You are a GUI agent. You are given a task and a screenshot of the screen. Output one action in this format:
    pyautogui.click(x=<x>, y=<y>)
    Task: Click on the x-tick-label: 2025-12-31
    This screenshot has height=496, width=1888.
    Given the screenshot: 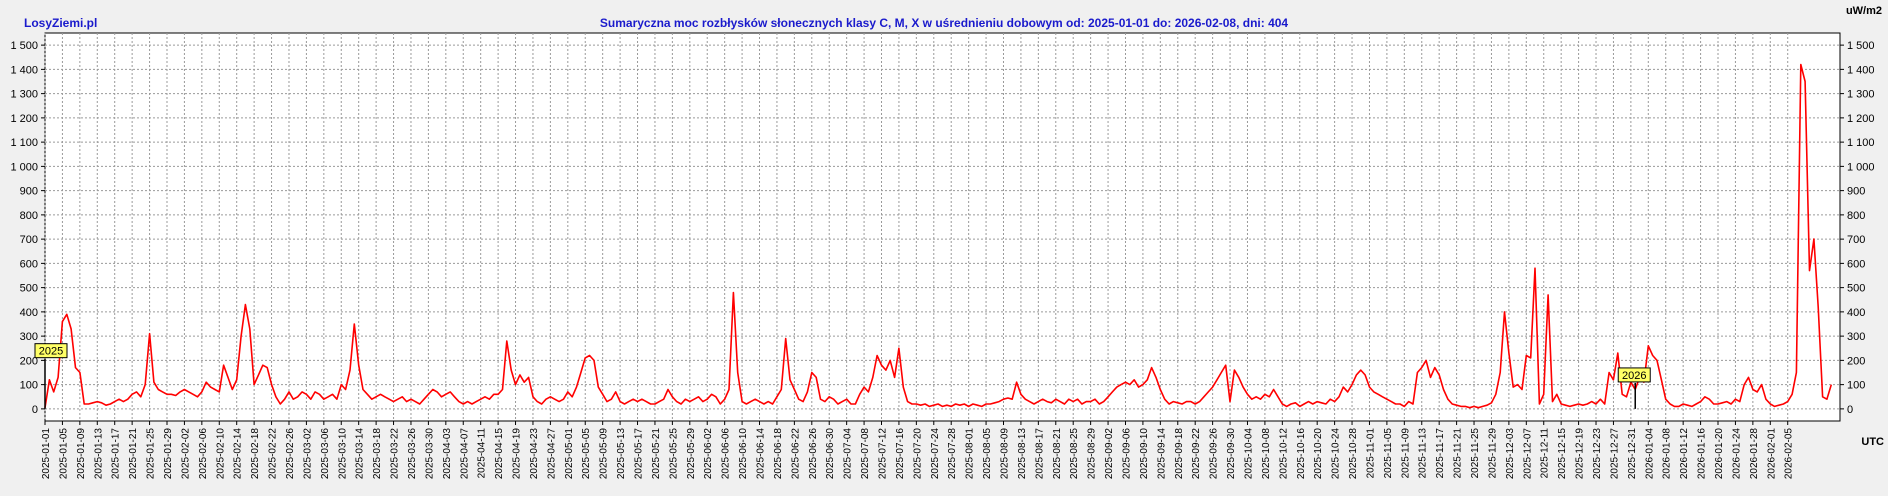 What is the action you would take?
    pyautogui.click(x=1632, y=454)
    